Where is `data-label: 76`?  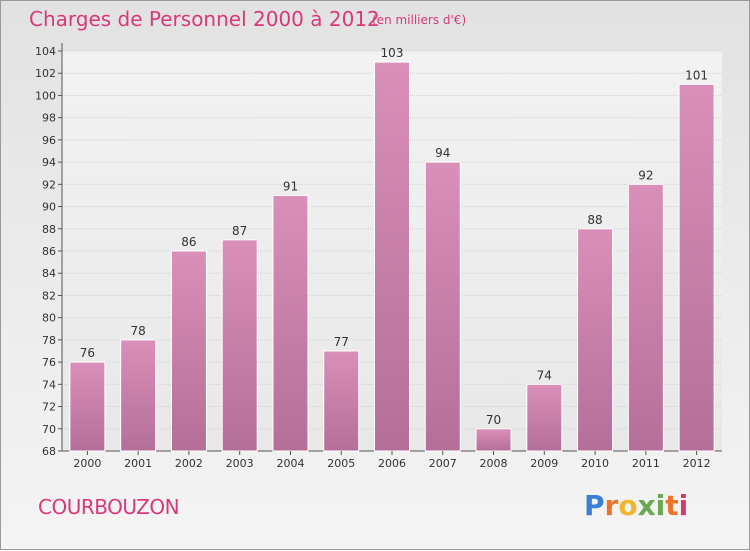
data-label: 76 is located at coordinates (87, 353).